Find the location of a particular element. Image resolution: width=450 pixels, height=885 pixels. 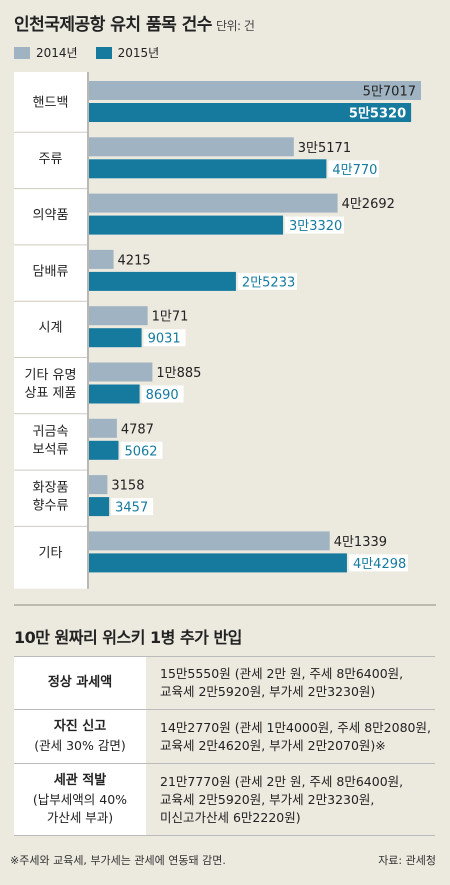

value-label: 3만5171 is located at coordinates (324, 148).